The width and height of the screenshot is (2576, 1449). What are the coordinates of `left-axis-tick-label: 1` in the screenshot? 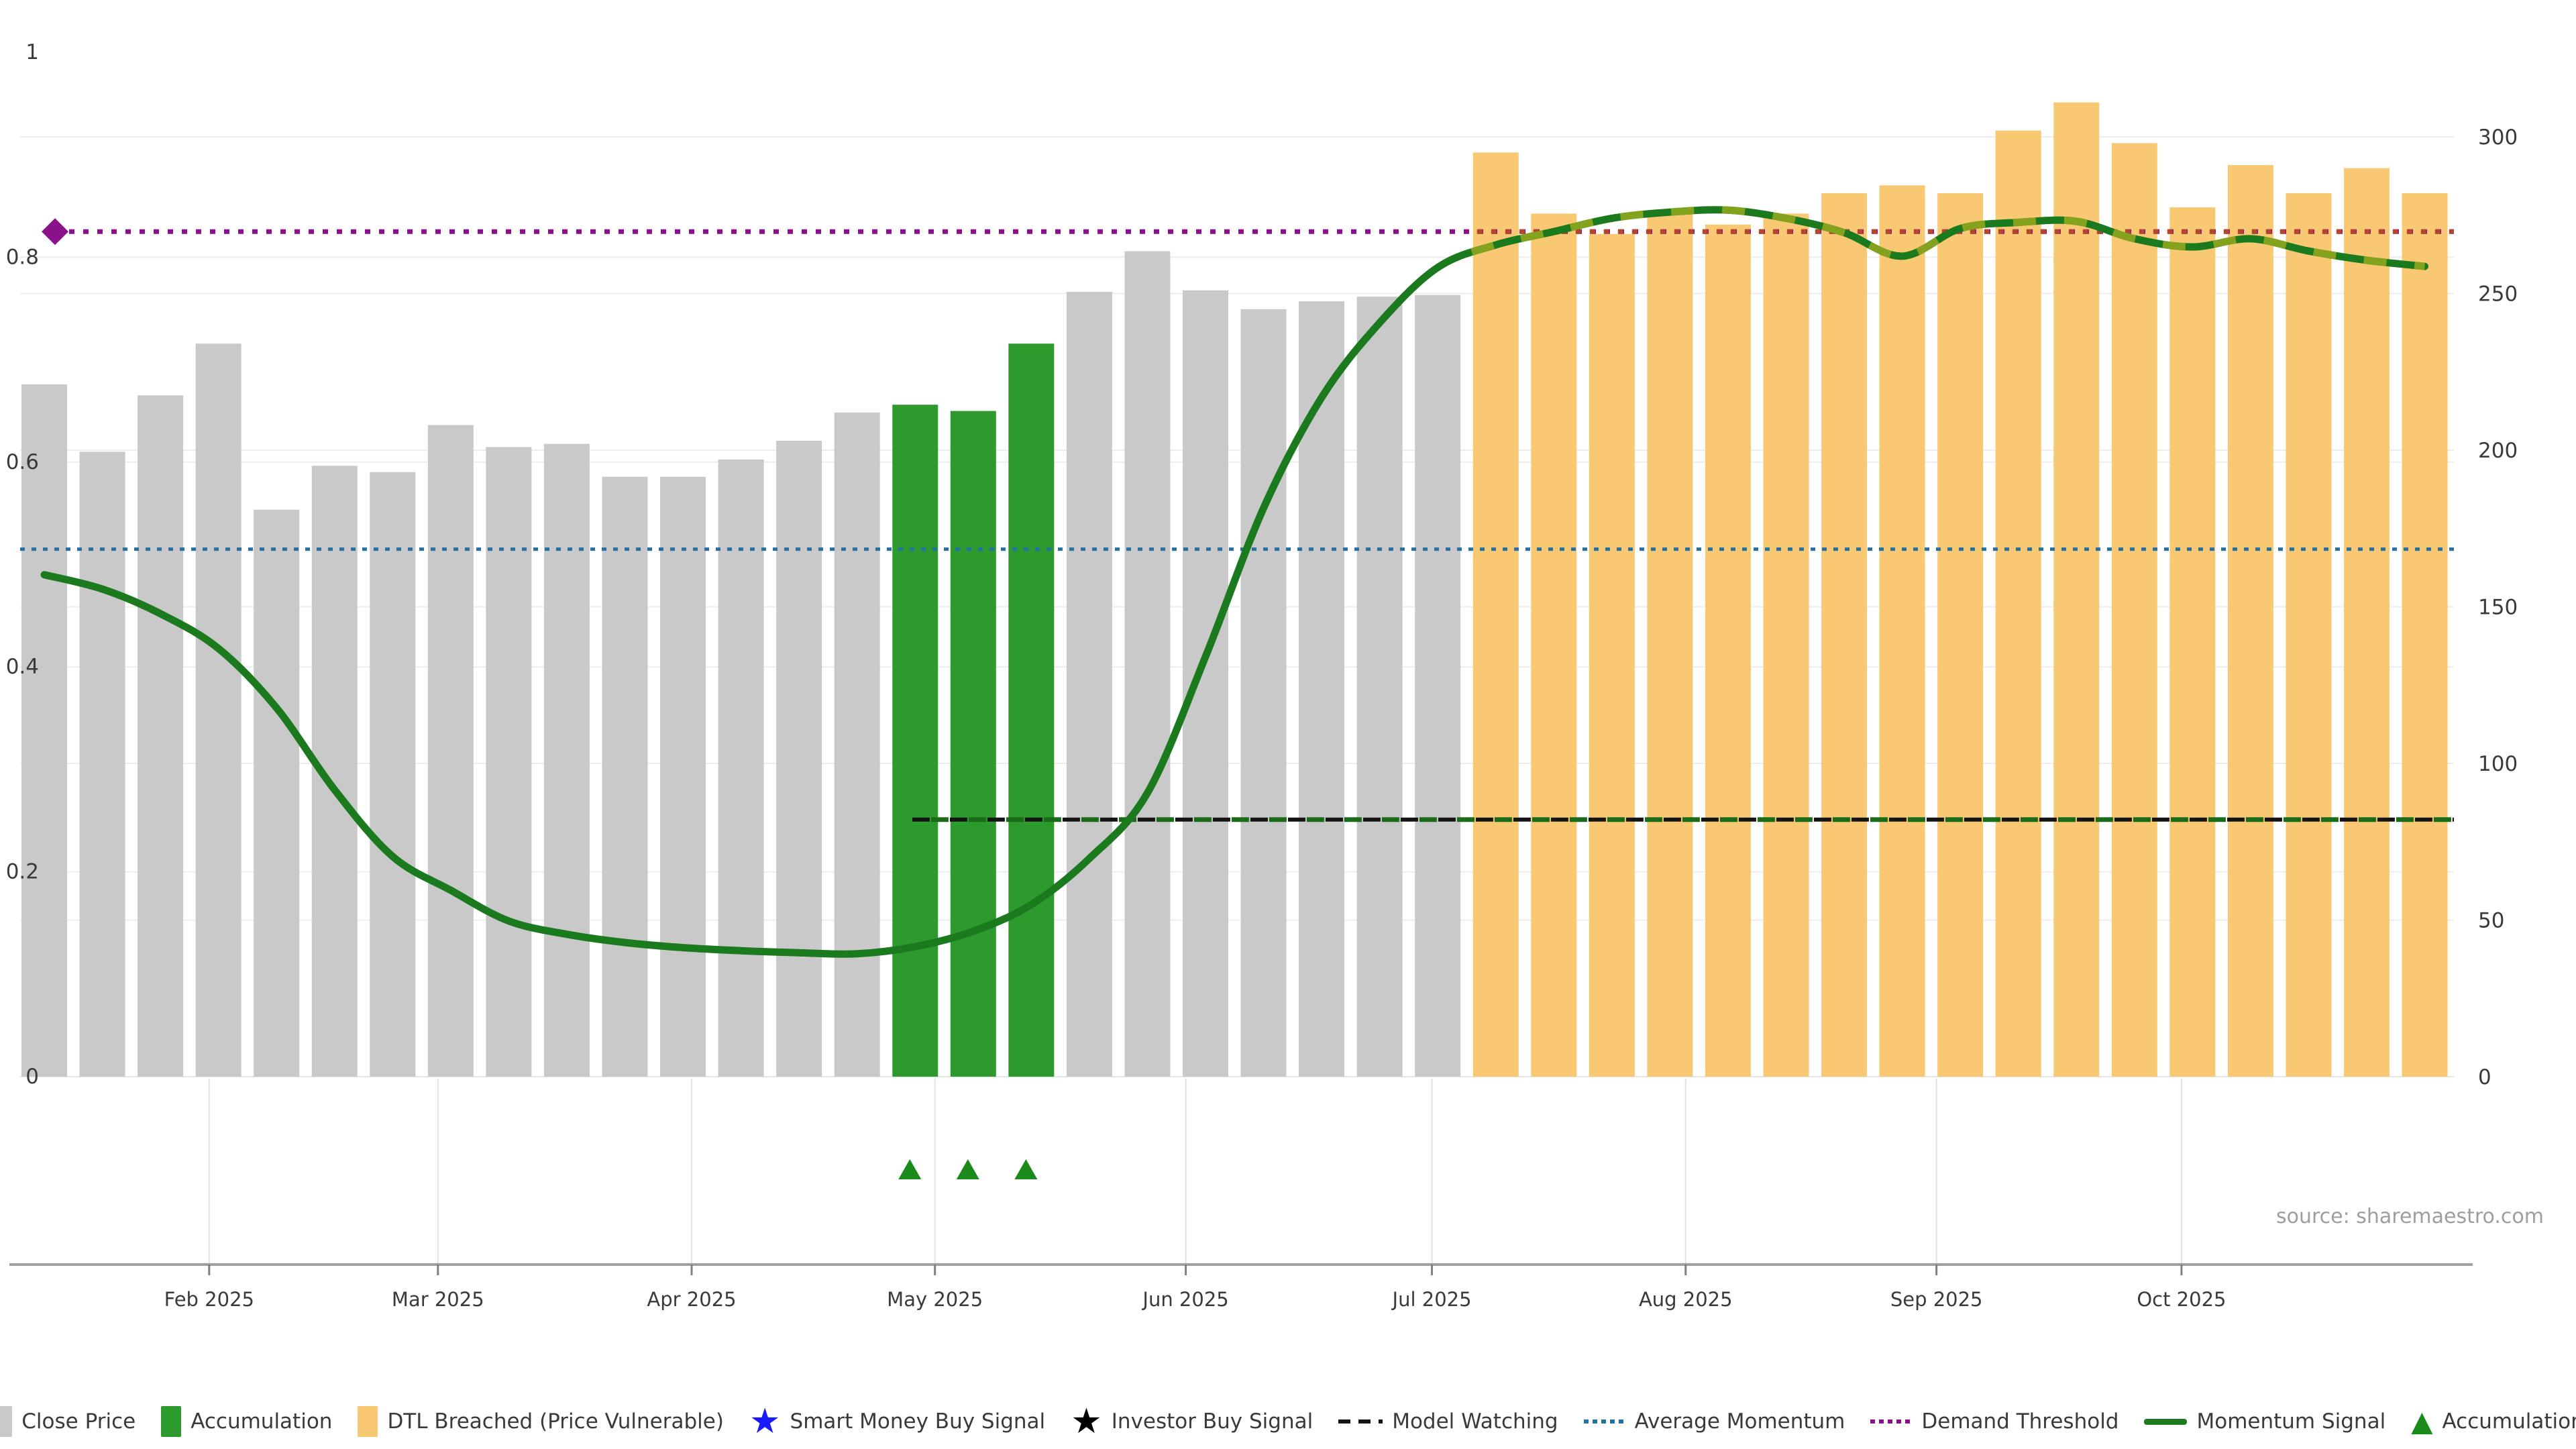 It's located at (32, 52).